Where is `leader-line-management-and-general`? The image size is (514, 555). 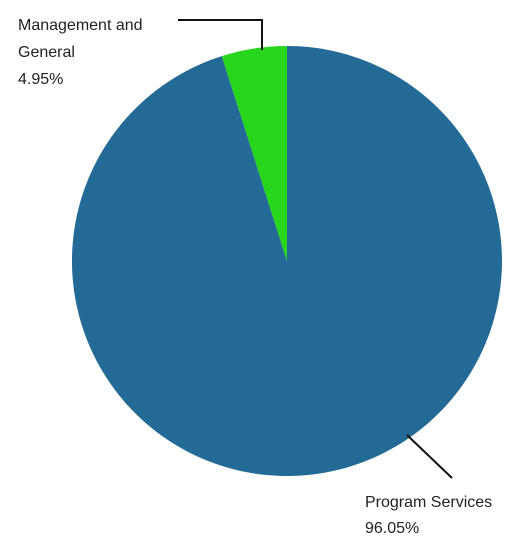 leader-line-management-and-general is located at coordinates (220, 34).